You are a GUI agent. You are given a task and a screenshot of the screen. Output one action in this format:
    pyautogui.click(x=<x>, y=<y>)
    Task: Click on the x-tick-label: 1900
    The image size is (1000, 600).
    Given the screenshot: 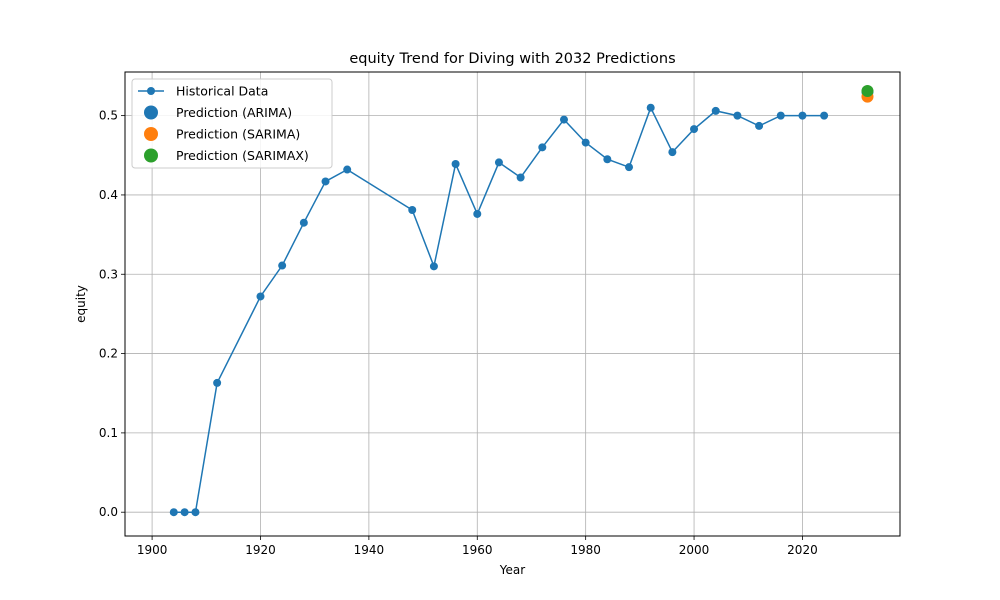 What is the action you would take?
    pyautogui.click(x=152, y=550)
    